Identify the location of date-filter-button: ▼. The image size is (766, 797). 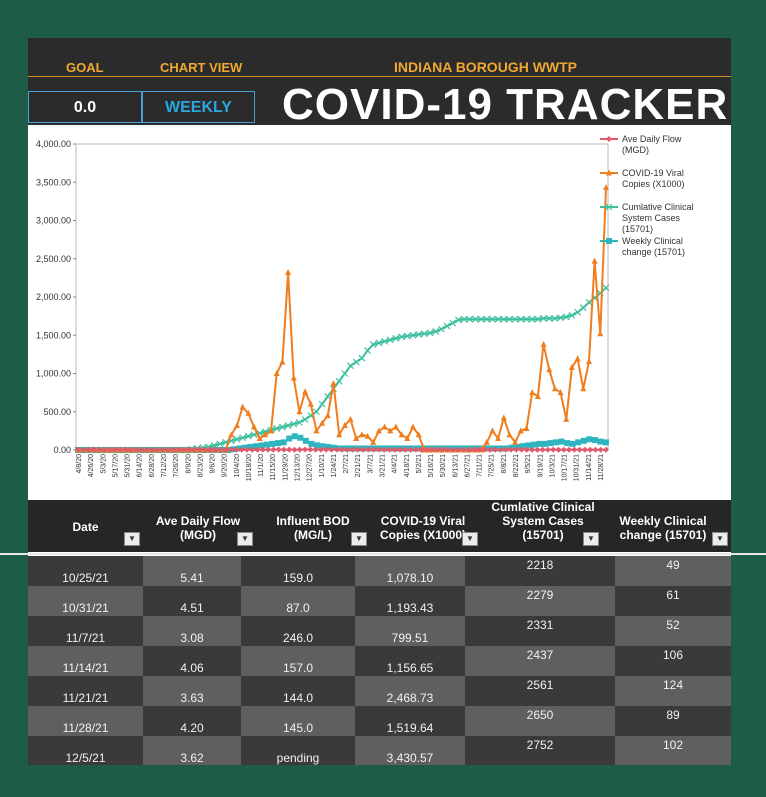
(132, 539).